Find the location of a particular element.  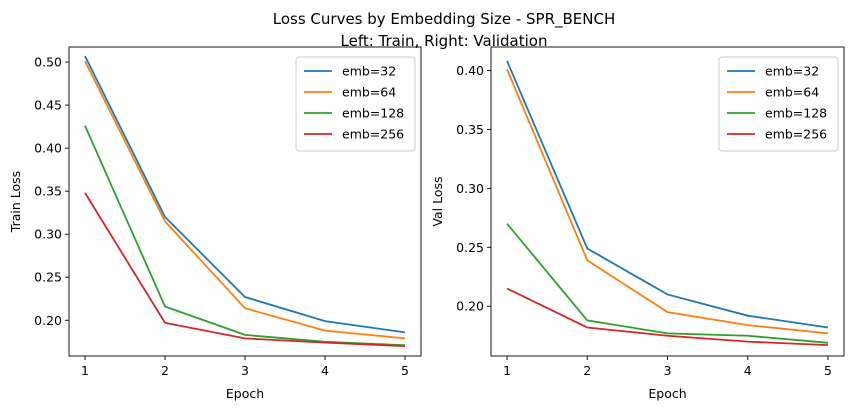

figure-title-line2: Left: Train, Right: Validation is located at coordinates (444, 41).